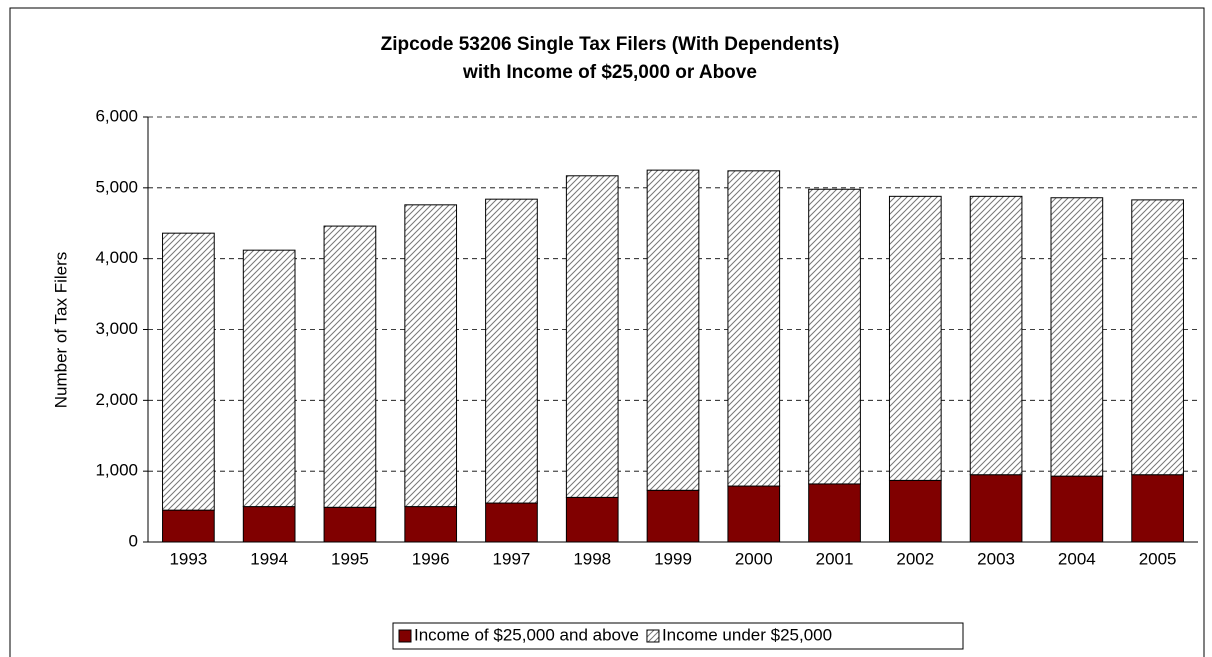 The width and height of the screenshot is (1212, 657). Describe the element at coordinates (754, 558) in the screenshot. I see `x-tick-label: 2000` at that location.